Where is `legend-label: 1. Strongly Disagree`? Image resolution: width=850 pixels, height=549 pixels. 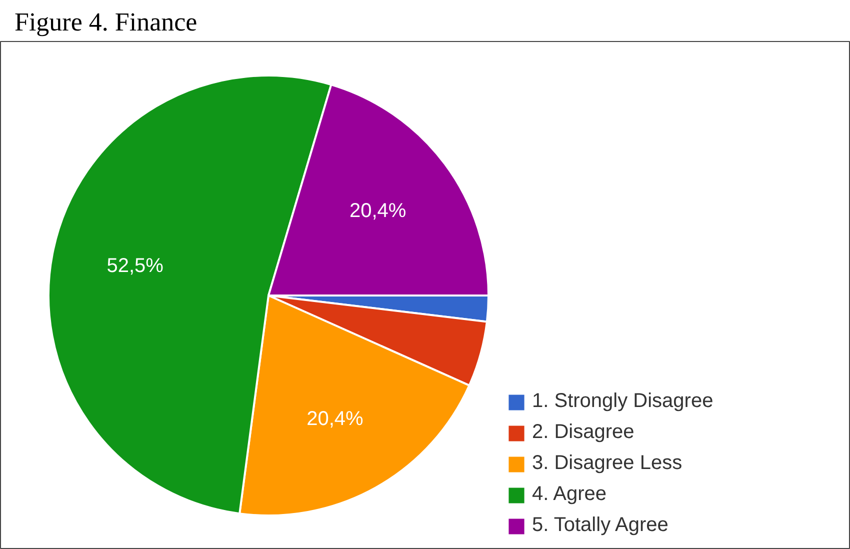 legend-label: 1. Strongly Disagree is located at coordinates (623, 401).